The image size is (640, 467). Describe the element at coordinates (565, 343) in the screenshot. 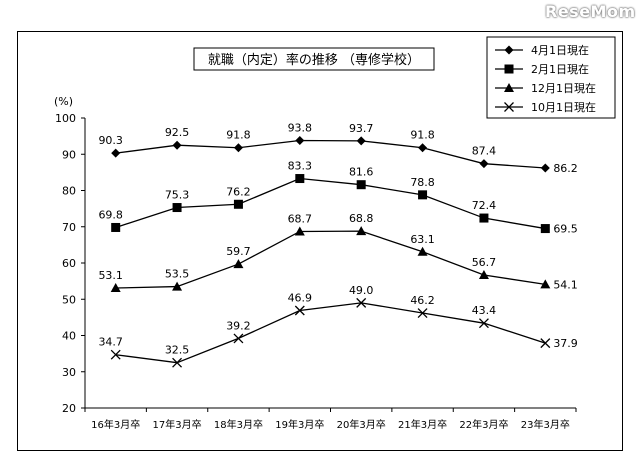

I see `data-label: 37.9` at that location.